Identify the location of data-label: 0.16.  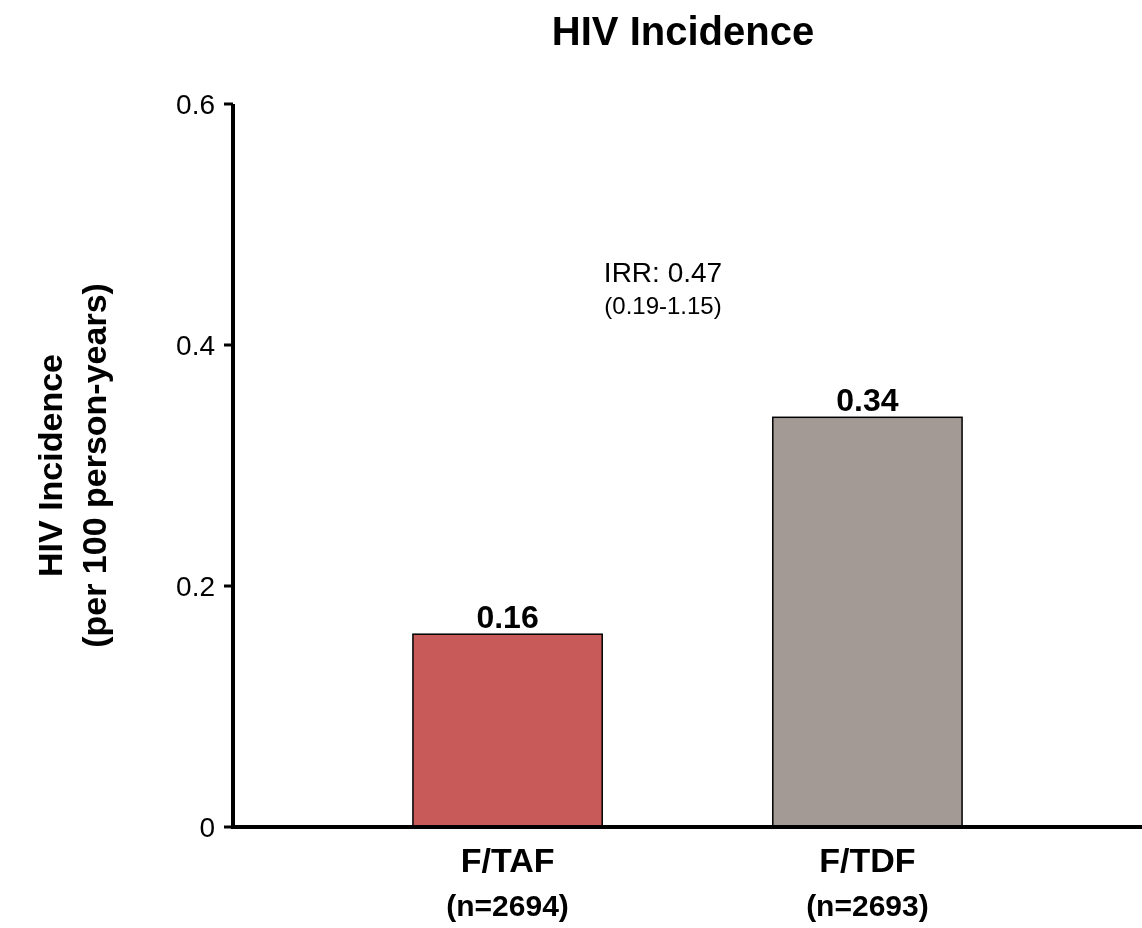
(507, 617).